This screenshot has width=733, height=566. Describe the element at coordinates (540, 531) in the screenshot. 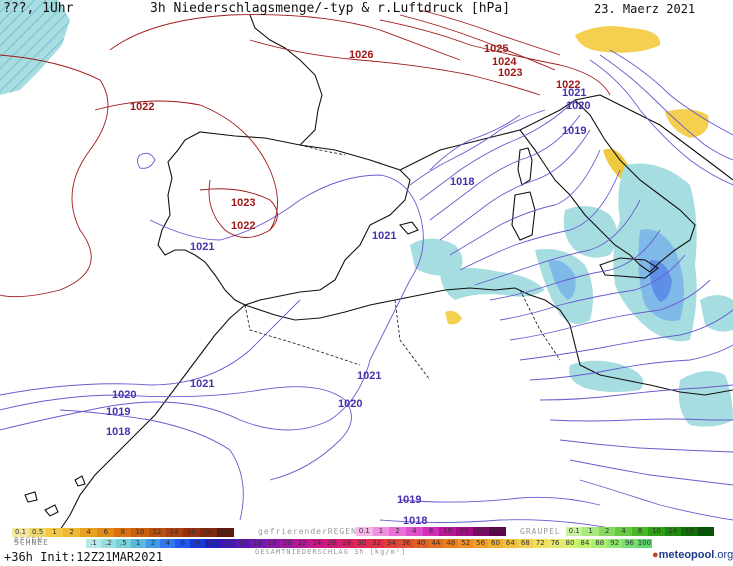

I see `legend-graupel-label: GRAUPEL` at that location.